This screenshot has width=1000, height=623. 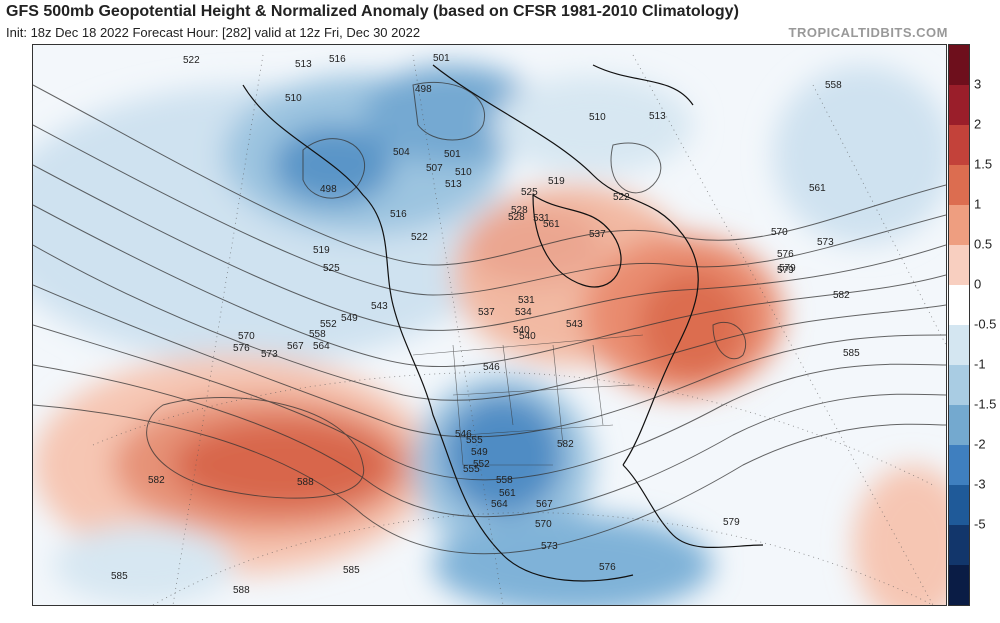 What do you see at coordinates (523, 312) in the screenshot?
I see `contour-label: 534` at bounding box center [523, 312].